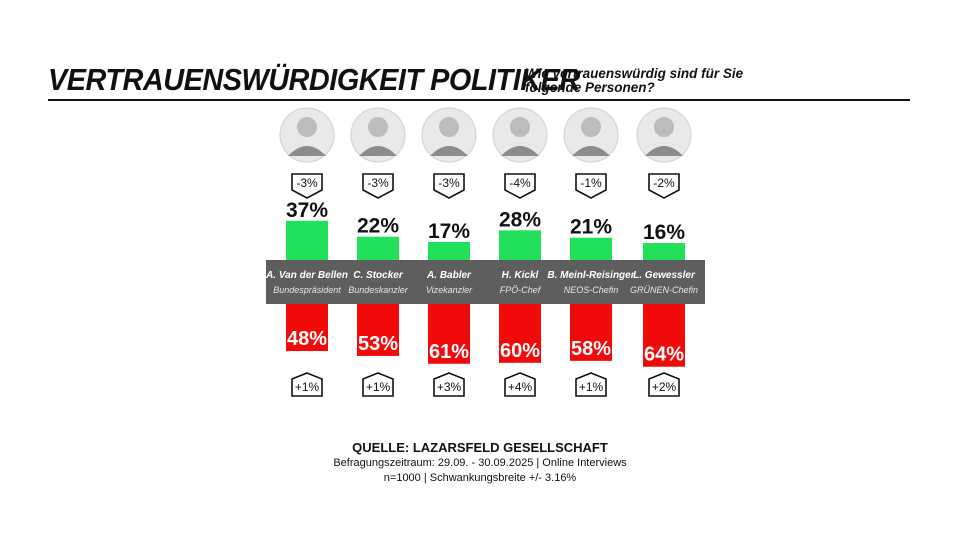 This screenshot has width=960, height=540. What do you see at coordinates (664, 355) in the screenshot?
I see `distrust-value-label: 64%` at bounding box center [664, 355].